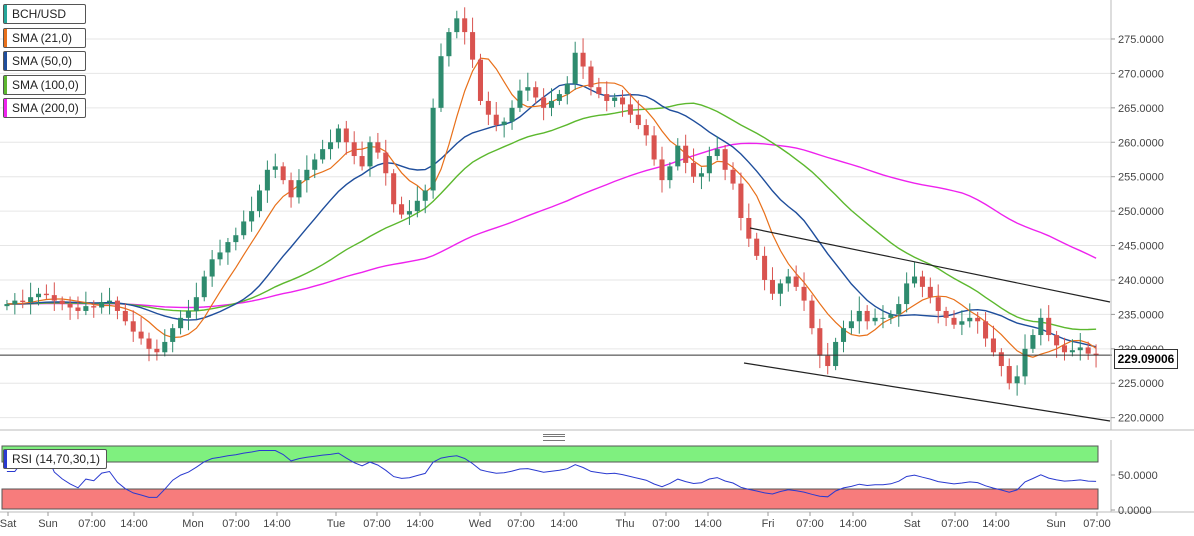 The height and width of the screenshot is (536, 1194). Describe the element at coordinates (1141, 74) in the screenshot. I see `price-tick-label: 270.0000` at that location.